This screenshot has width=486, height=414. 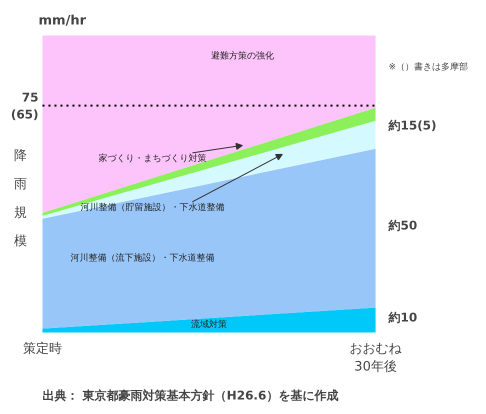 I want to click on series-label: 家づくり・まちづくり対策, so click(x=152, y=158).